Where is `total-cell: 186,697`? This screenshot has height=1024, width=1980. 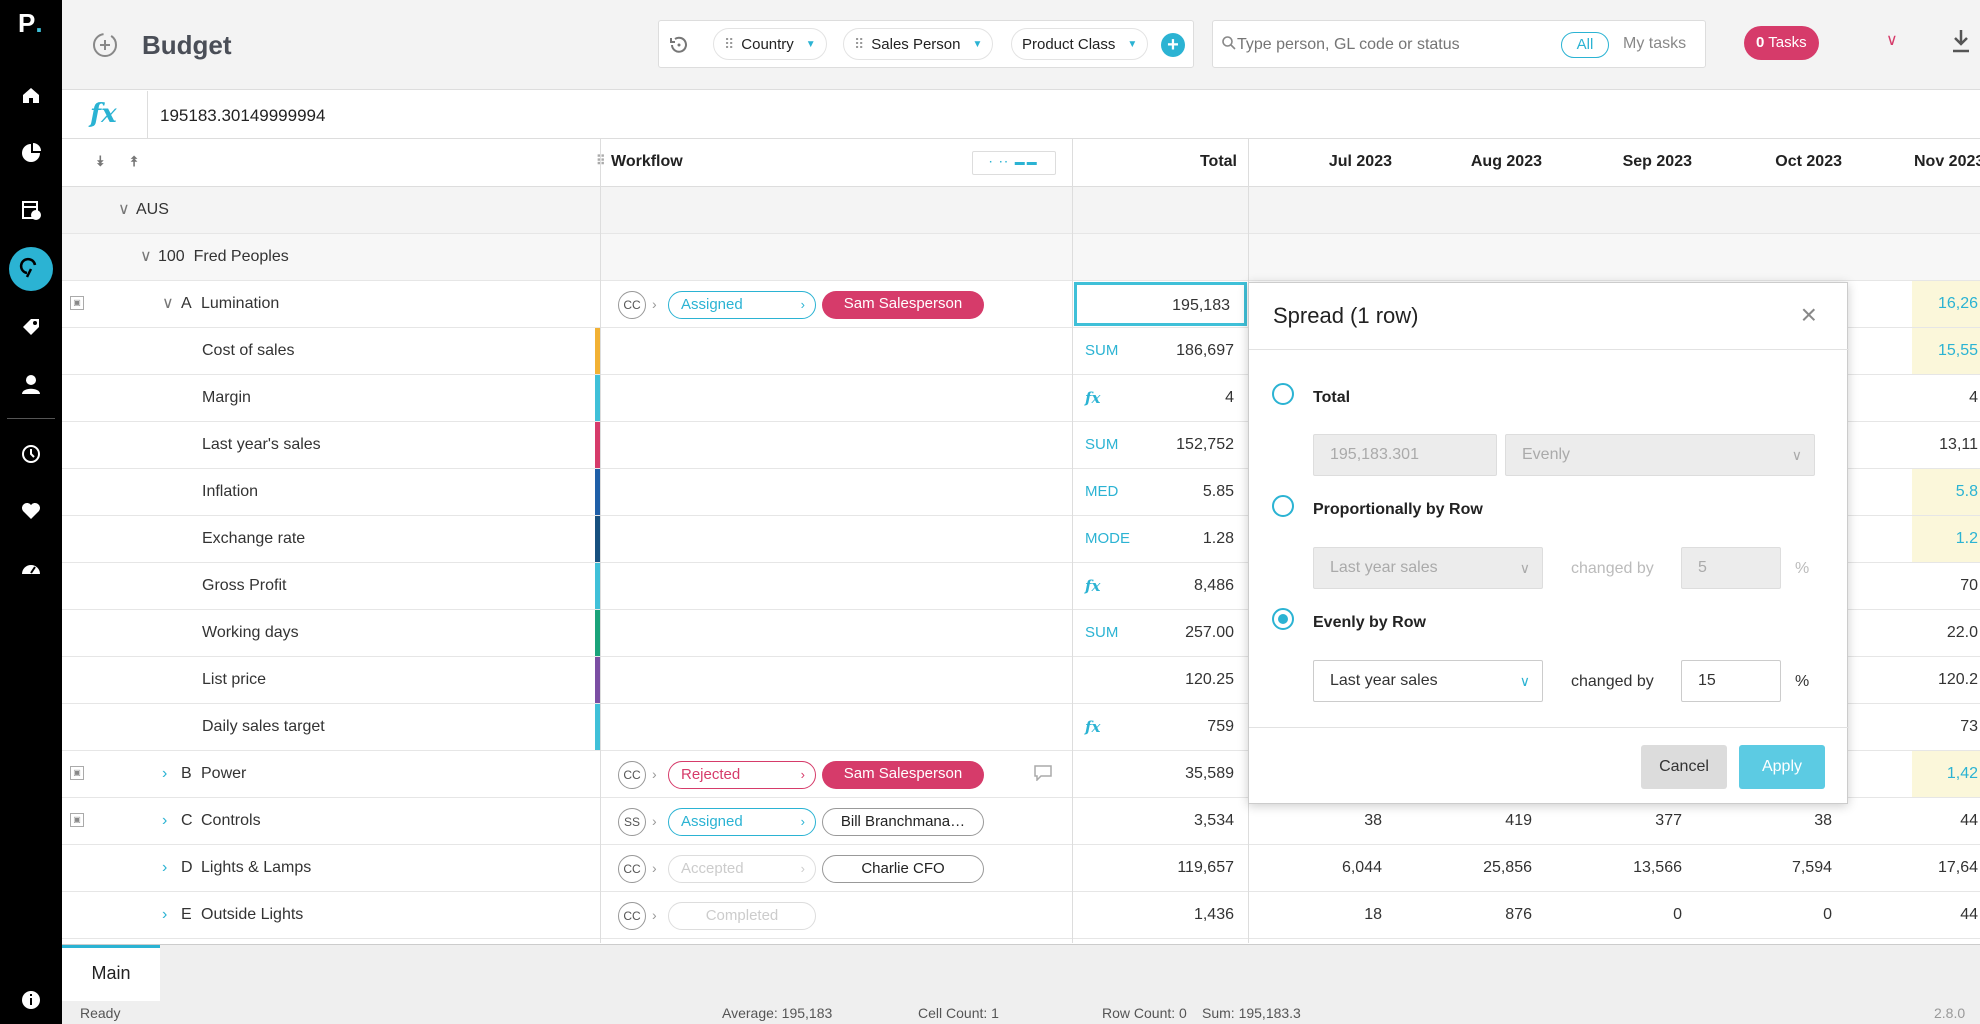 total-cell: 186,697 is located at coordinates (1205, 350).